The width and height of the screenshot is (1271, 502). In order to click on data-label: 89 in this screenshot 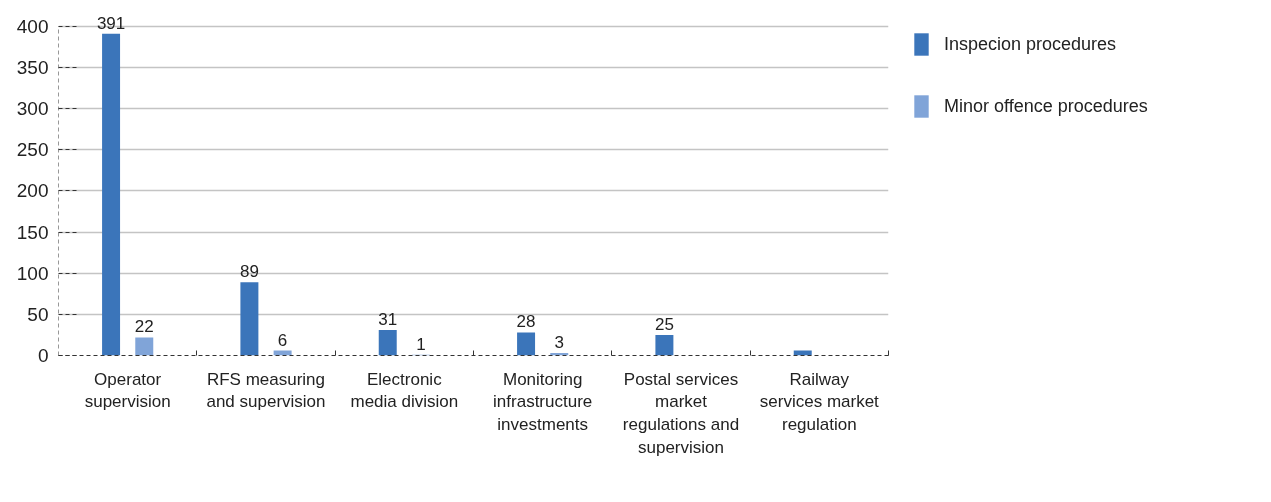, I will do `click(249, 272)`.